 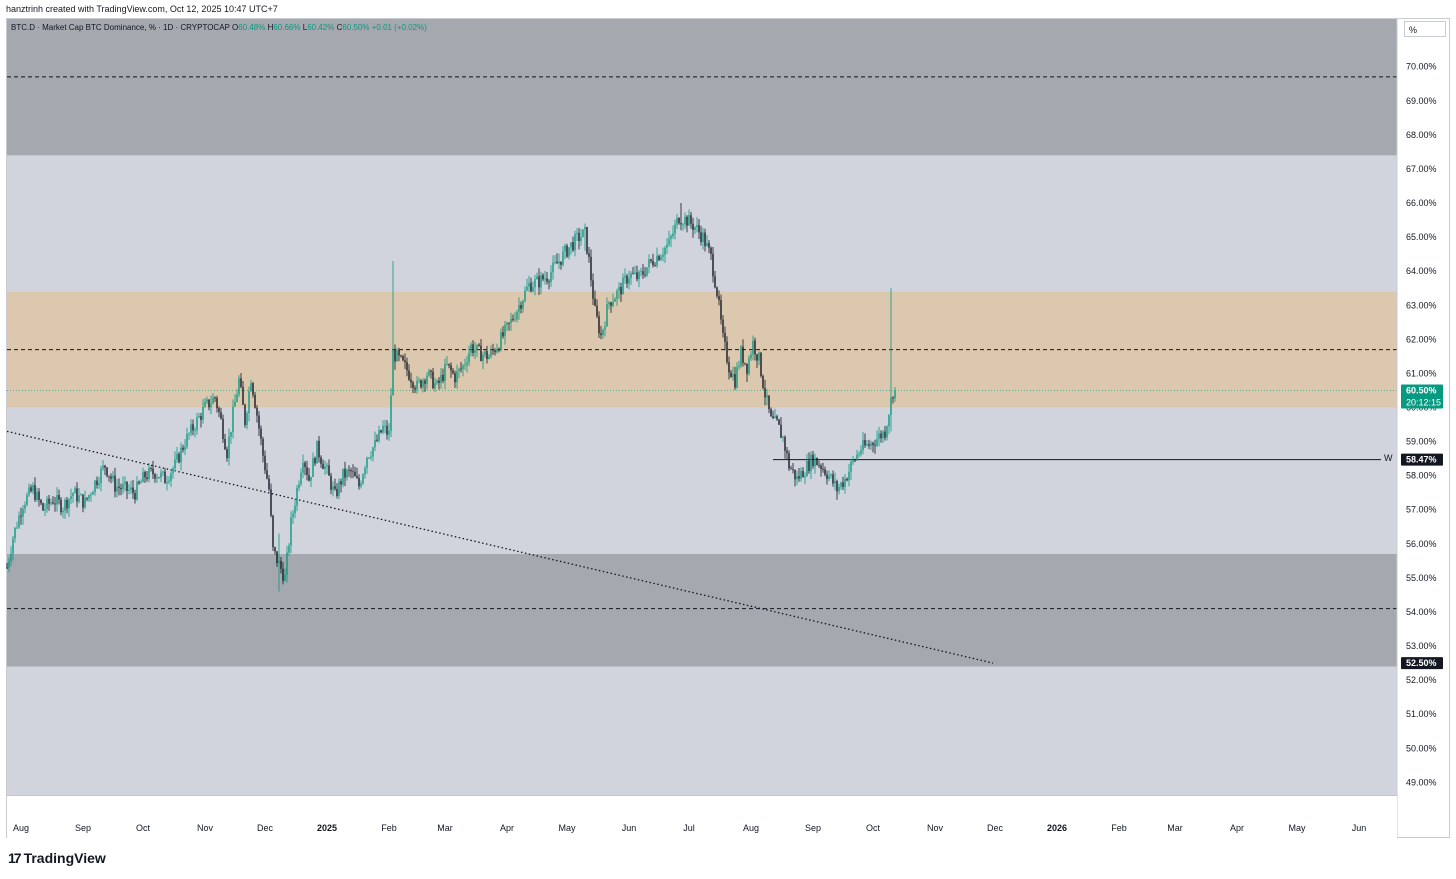 I want to click on price-tick-label: 59.00%, so click(x=1421, y=442).